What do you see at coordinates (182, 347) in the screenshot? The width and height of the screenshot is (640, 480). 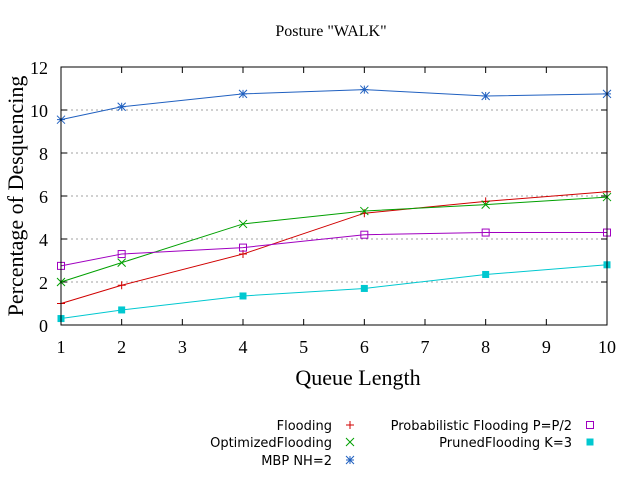 I see `x-tick-label: 3` at bounding box center [182, 347].